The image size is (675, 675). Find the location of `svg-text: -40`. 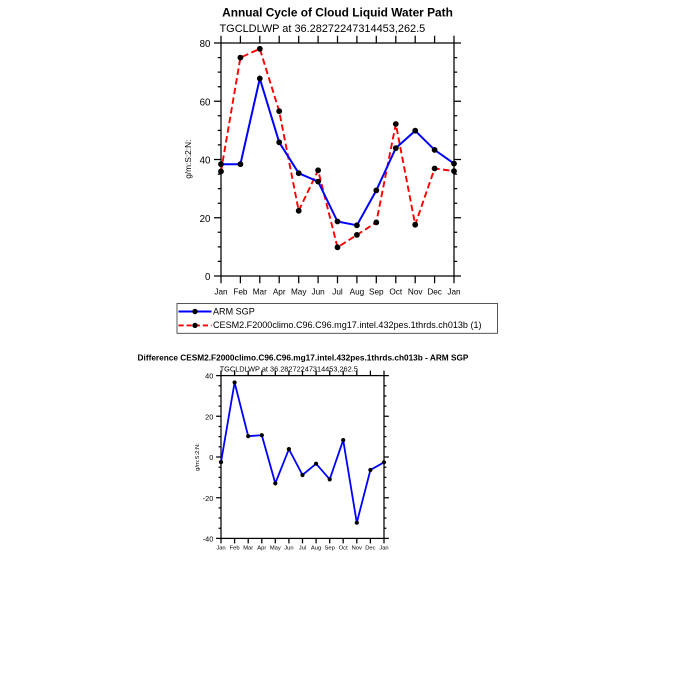

svg-text: -40 is located at coordinates (208, 539).